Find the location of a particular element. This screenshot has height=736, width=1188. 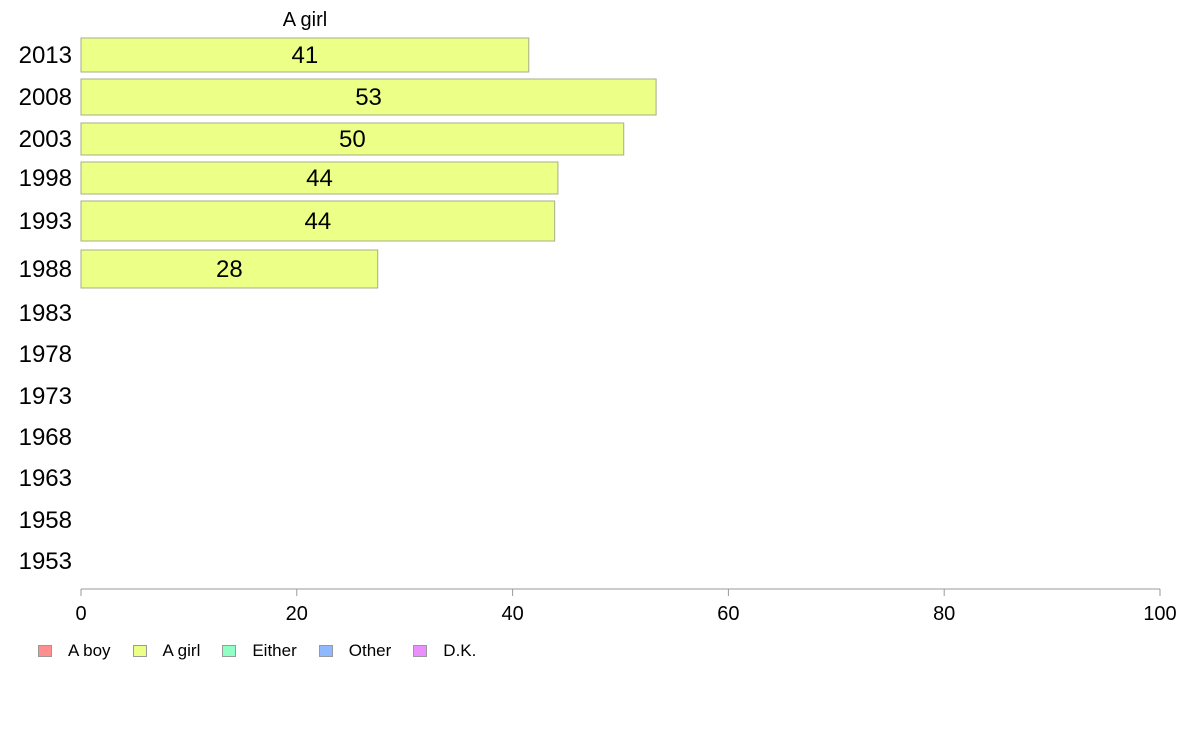

legend-item-either: Either is located at coordinates (259, 651).